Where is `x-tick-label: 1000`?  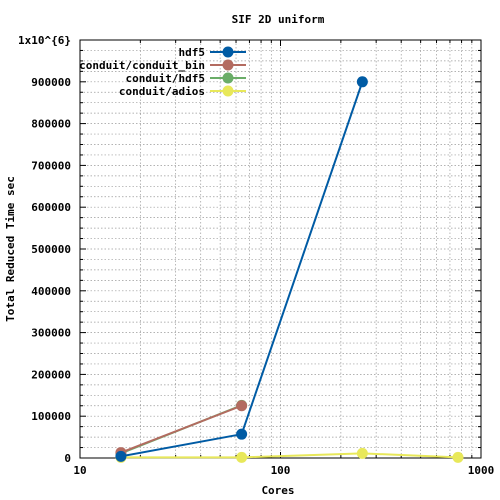 x-tick-label: 1000 is located at coordinates (481, 470).